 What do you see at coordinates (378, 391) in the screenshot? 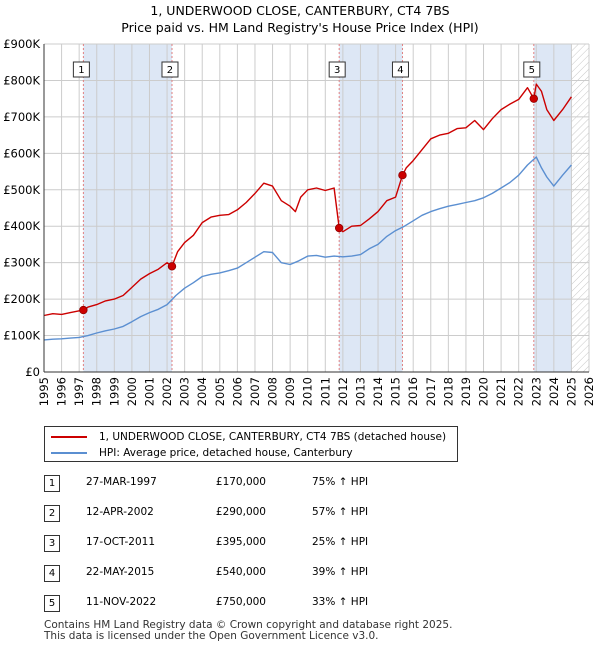
I see `x-tick-label: 2014` at bounding box center [378, 391].